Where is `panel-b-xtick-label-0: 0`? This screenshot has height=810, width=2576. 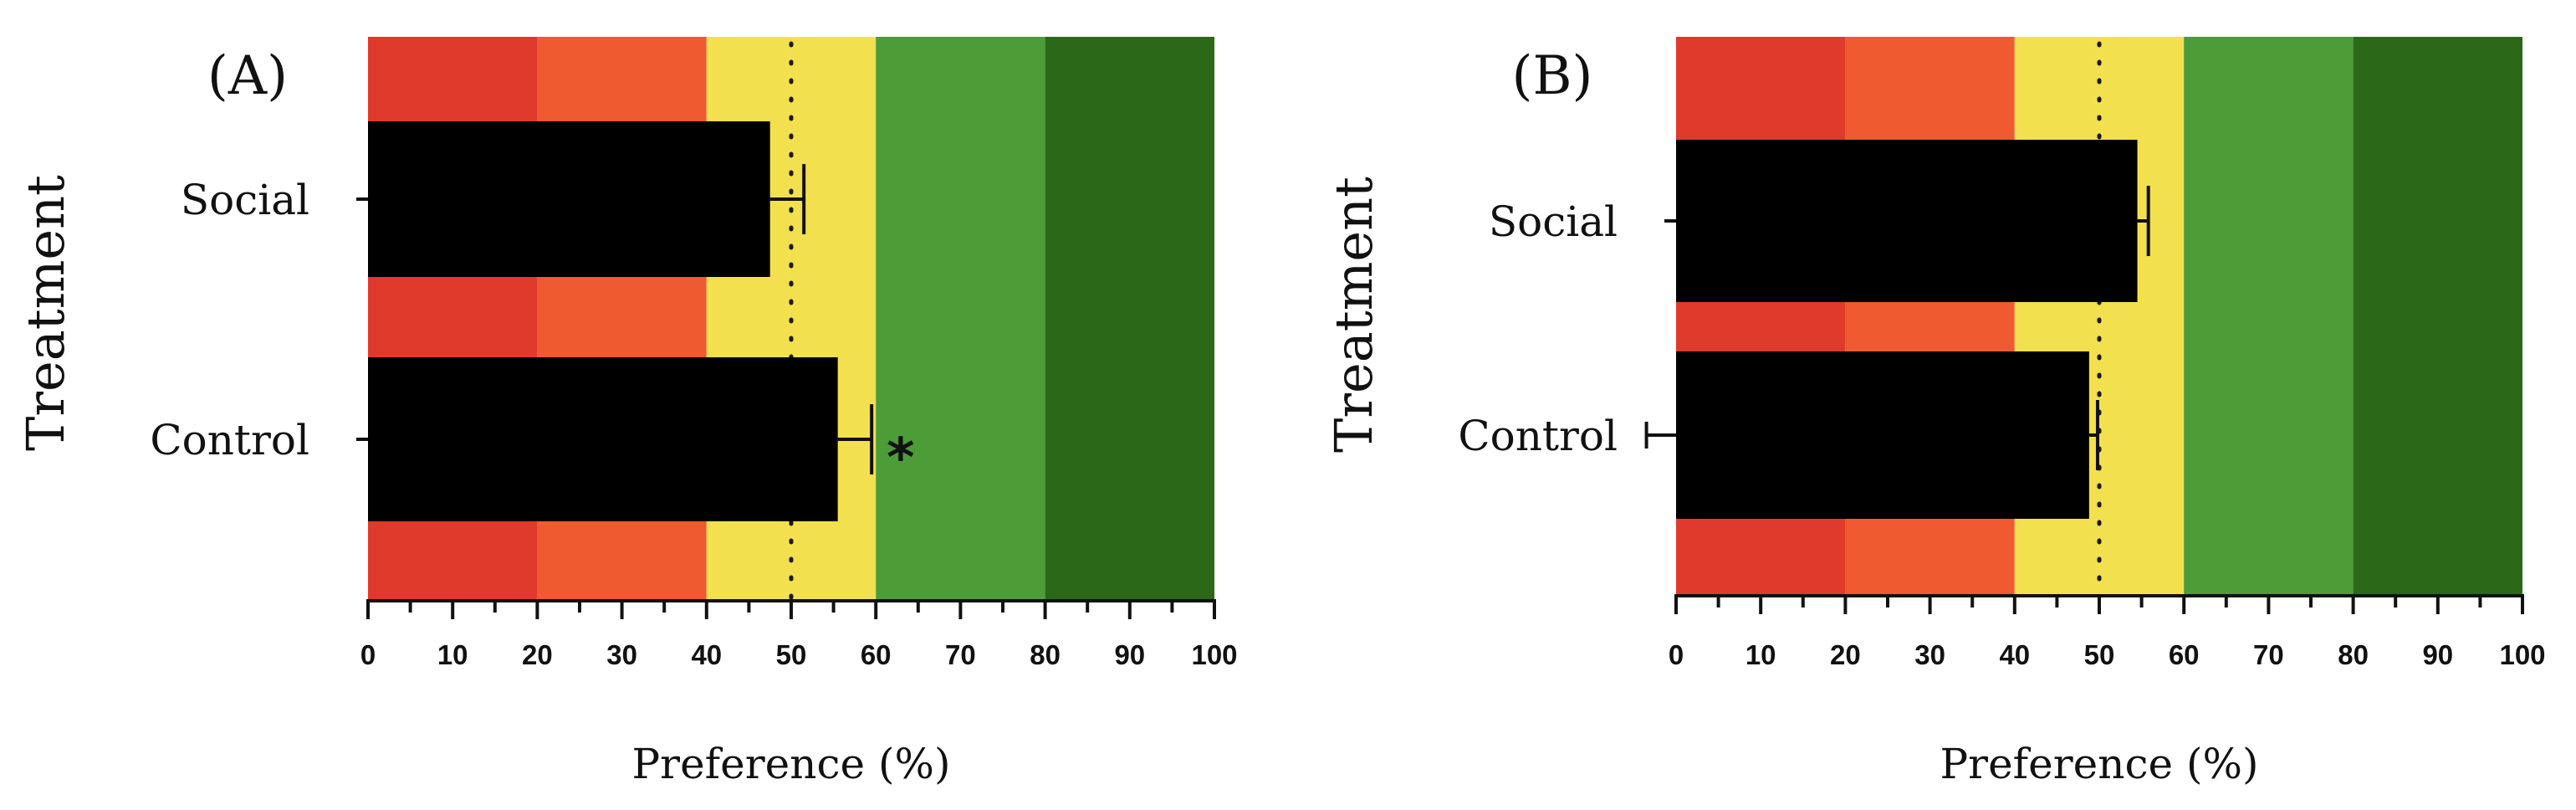 panel-b-xtick-label-0: 0 is located at coordinates (1676, 654).